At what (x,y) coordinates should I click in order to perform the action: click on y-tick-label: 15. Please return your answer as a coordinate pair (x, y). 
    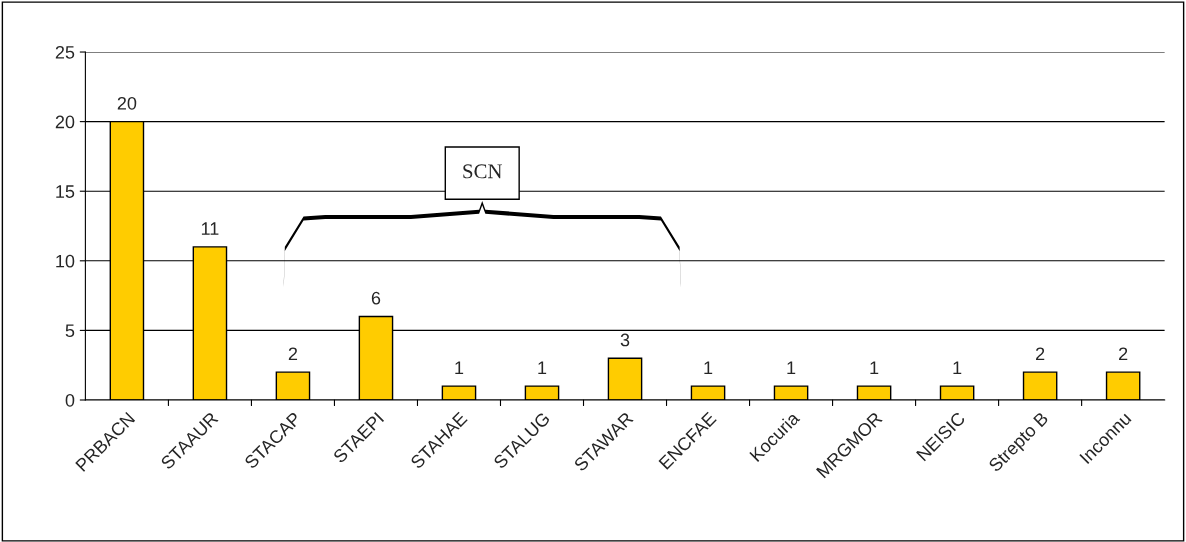
    Looking at the image, I should click on (65, 191).